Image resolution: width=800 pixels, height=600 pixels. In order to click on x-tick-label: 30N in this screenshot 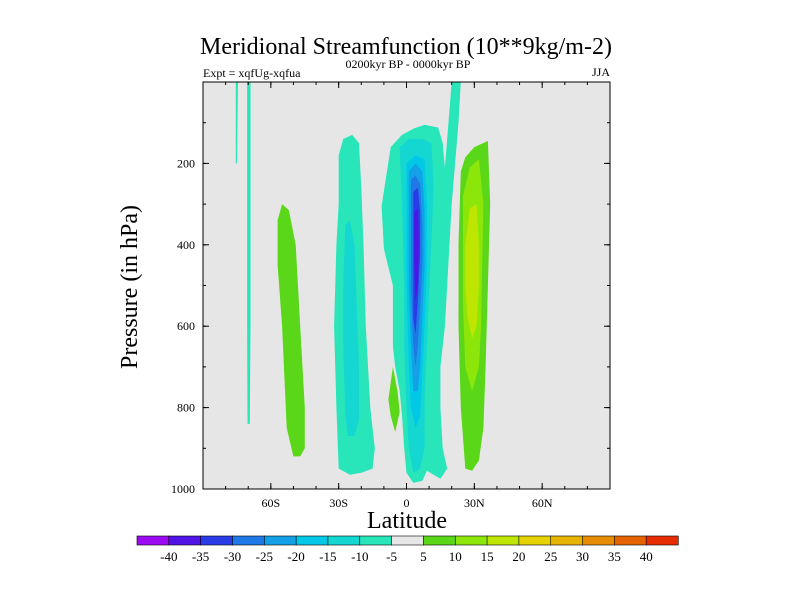, I will do `click(474, 503)`.